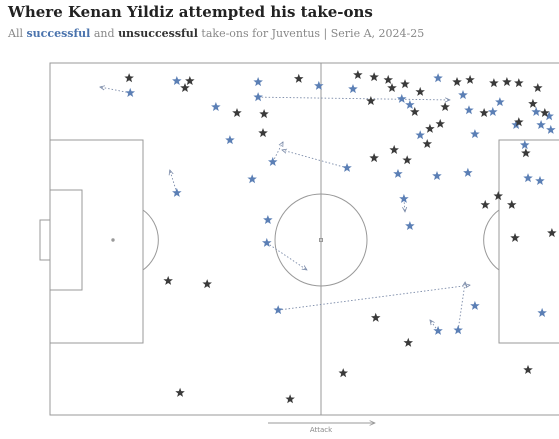 This screenshot has height=439, width=559. I want to click on subtitle-text: take-ons for Juventus | Serie A, 2024-25, so click(311, 34).